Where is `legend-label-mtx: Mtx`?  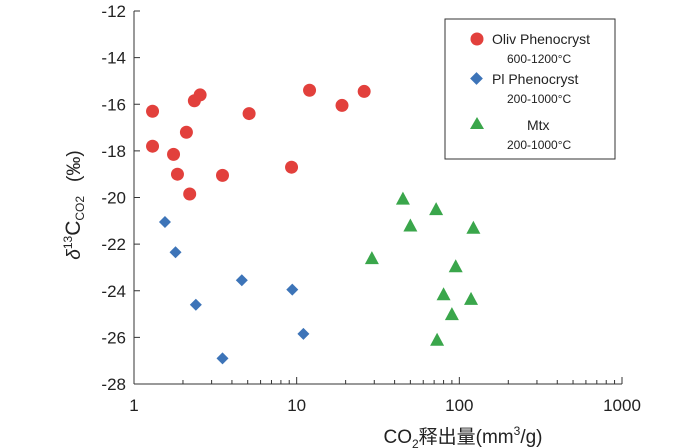
legend-label-mtx: Mtx is located at coordinates (538, 125).